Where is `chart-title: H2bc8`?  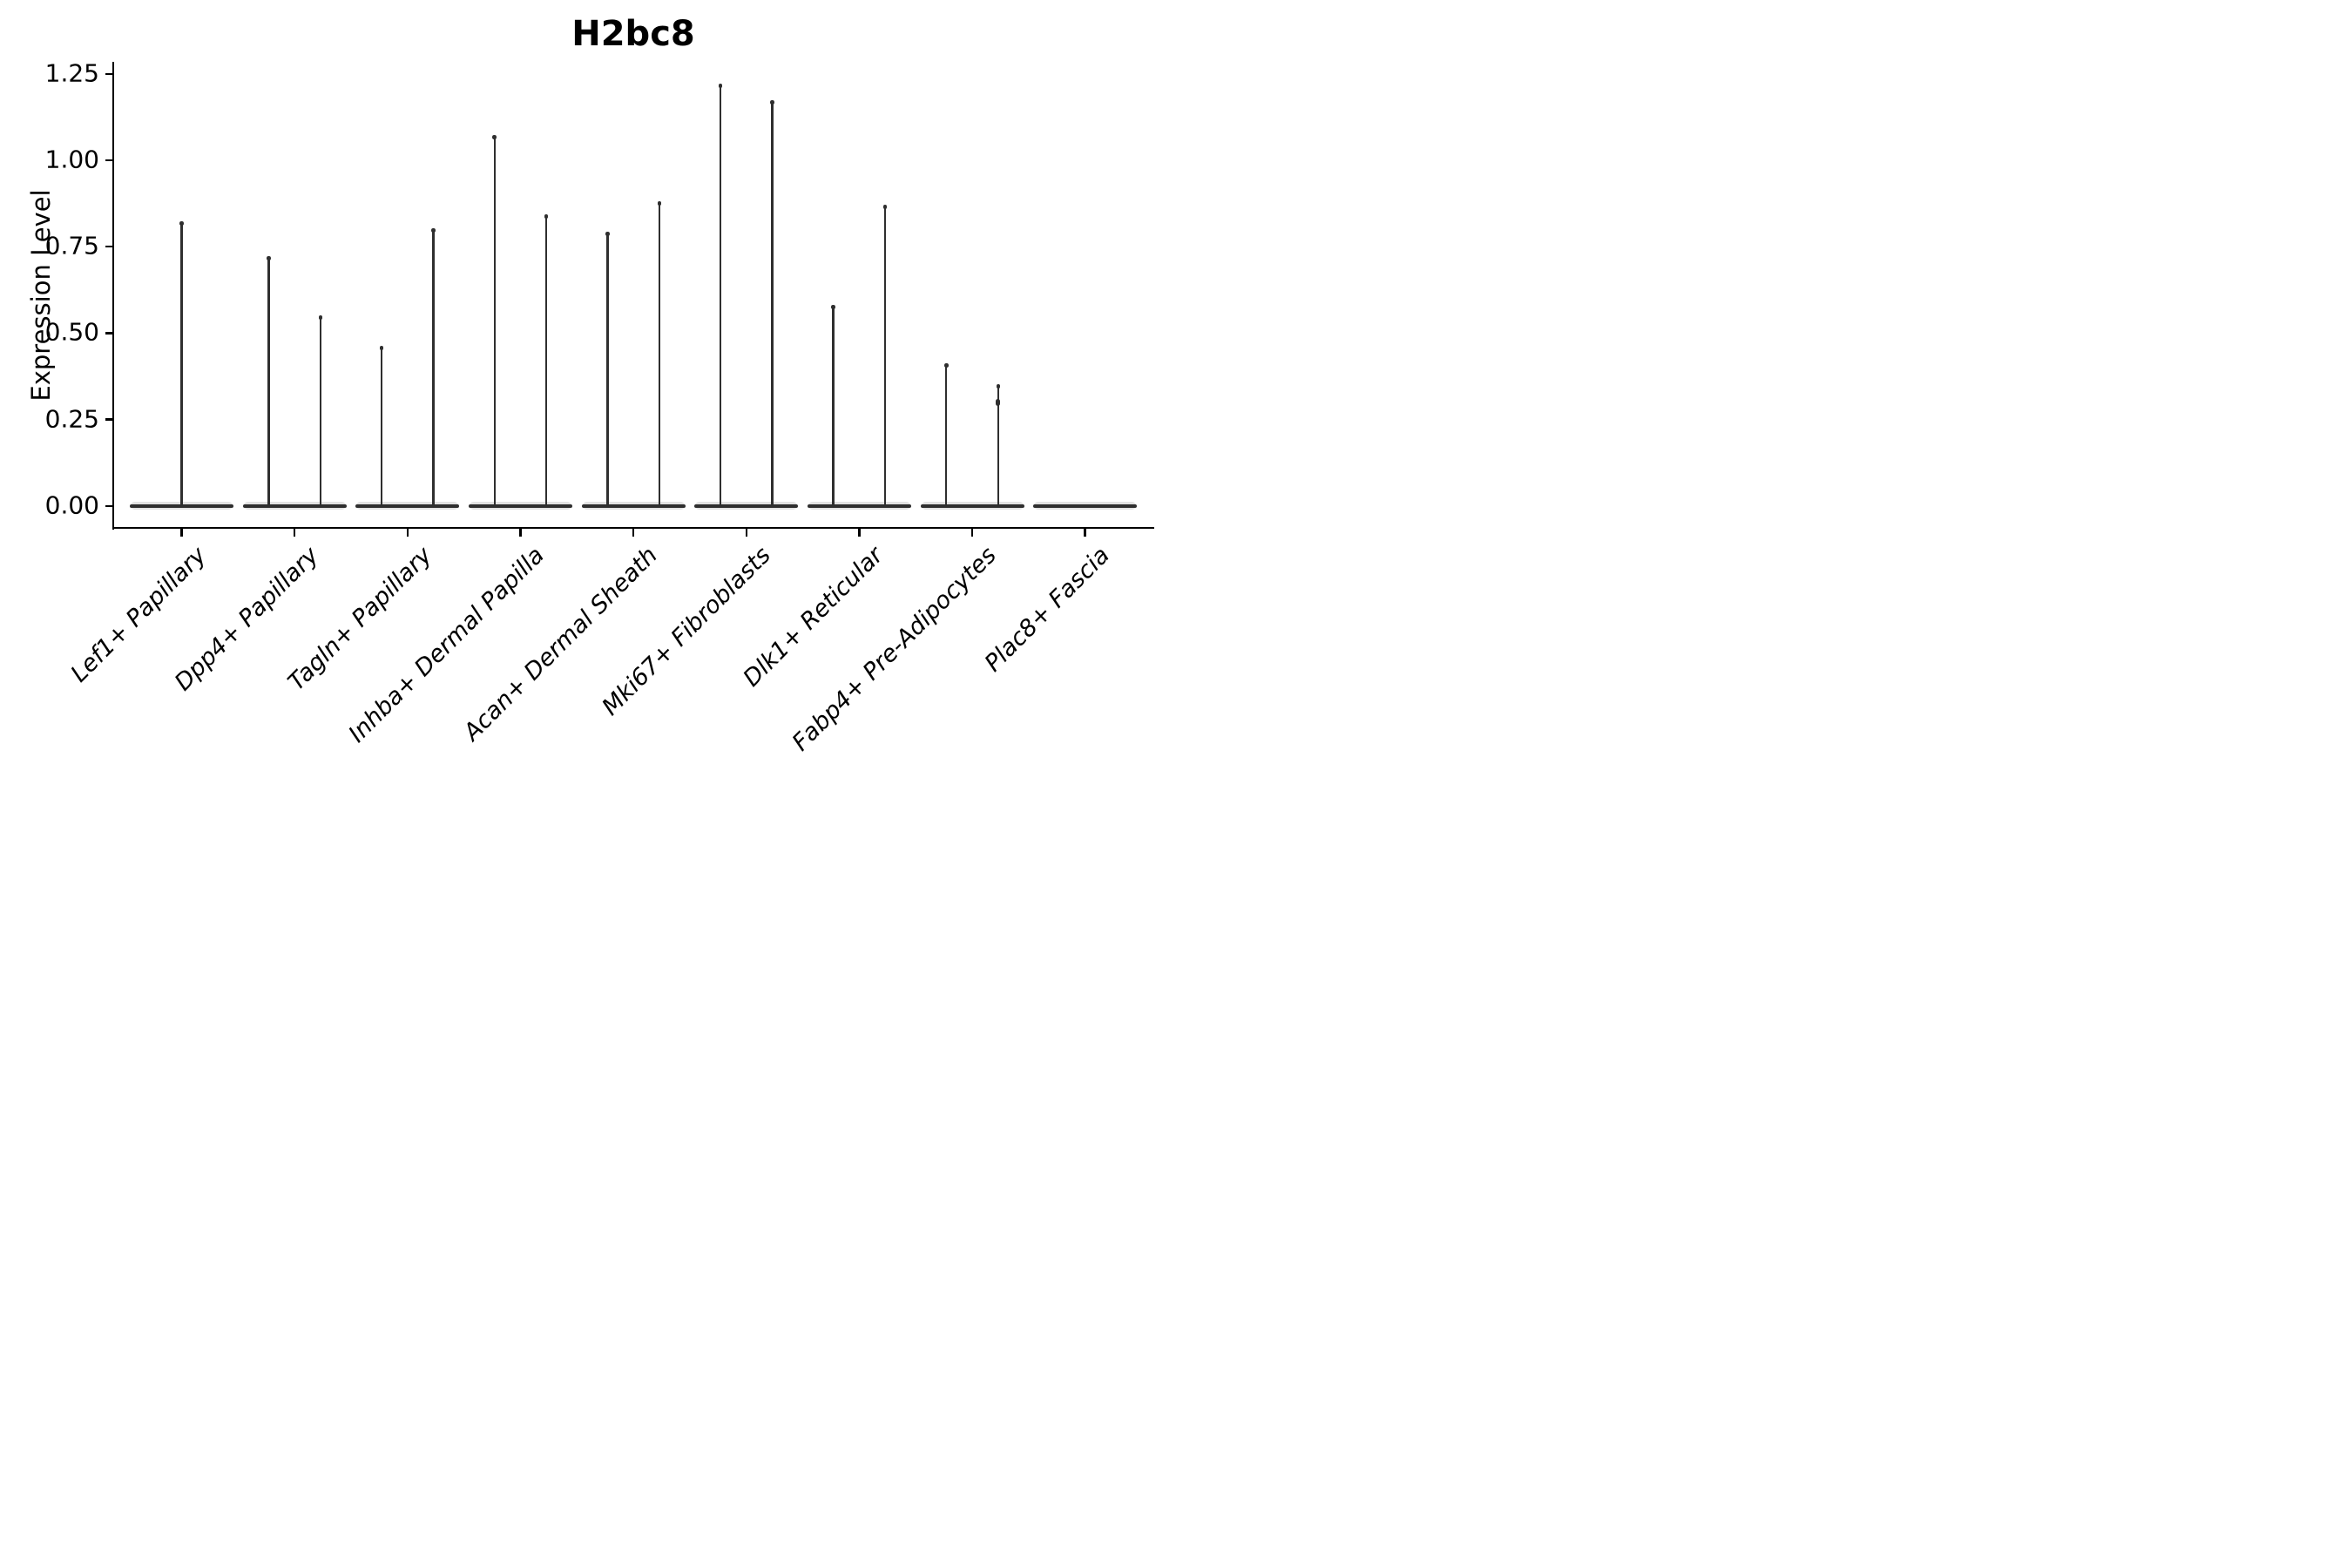 chart-title: H2bc8 is located at coordinates (633, 34).